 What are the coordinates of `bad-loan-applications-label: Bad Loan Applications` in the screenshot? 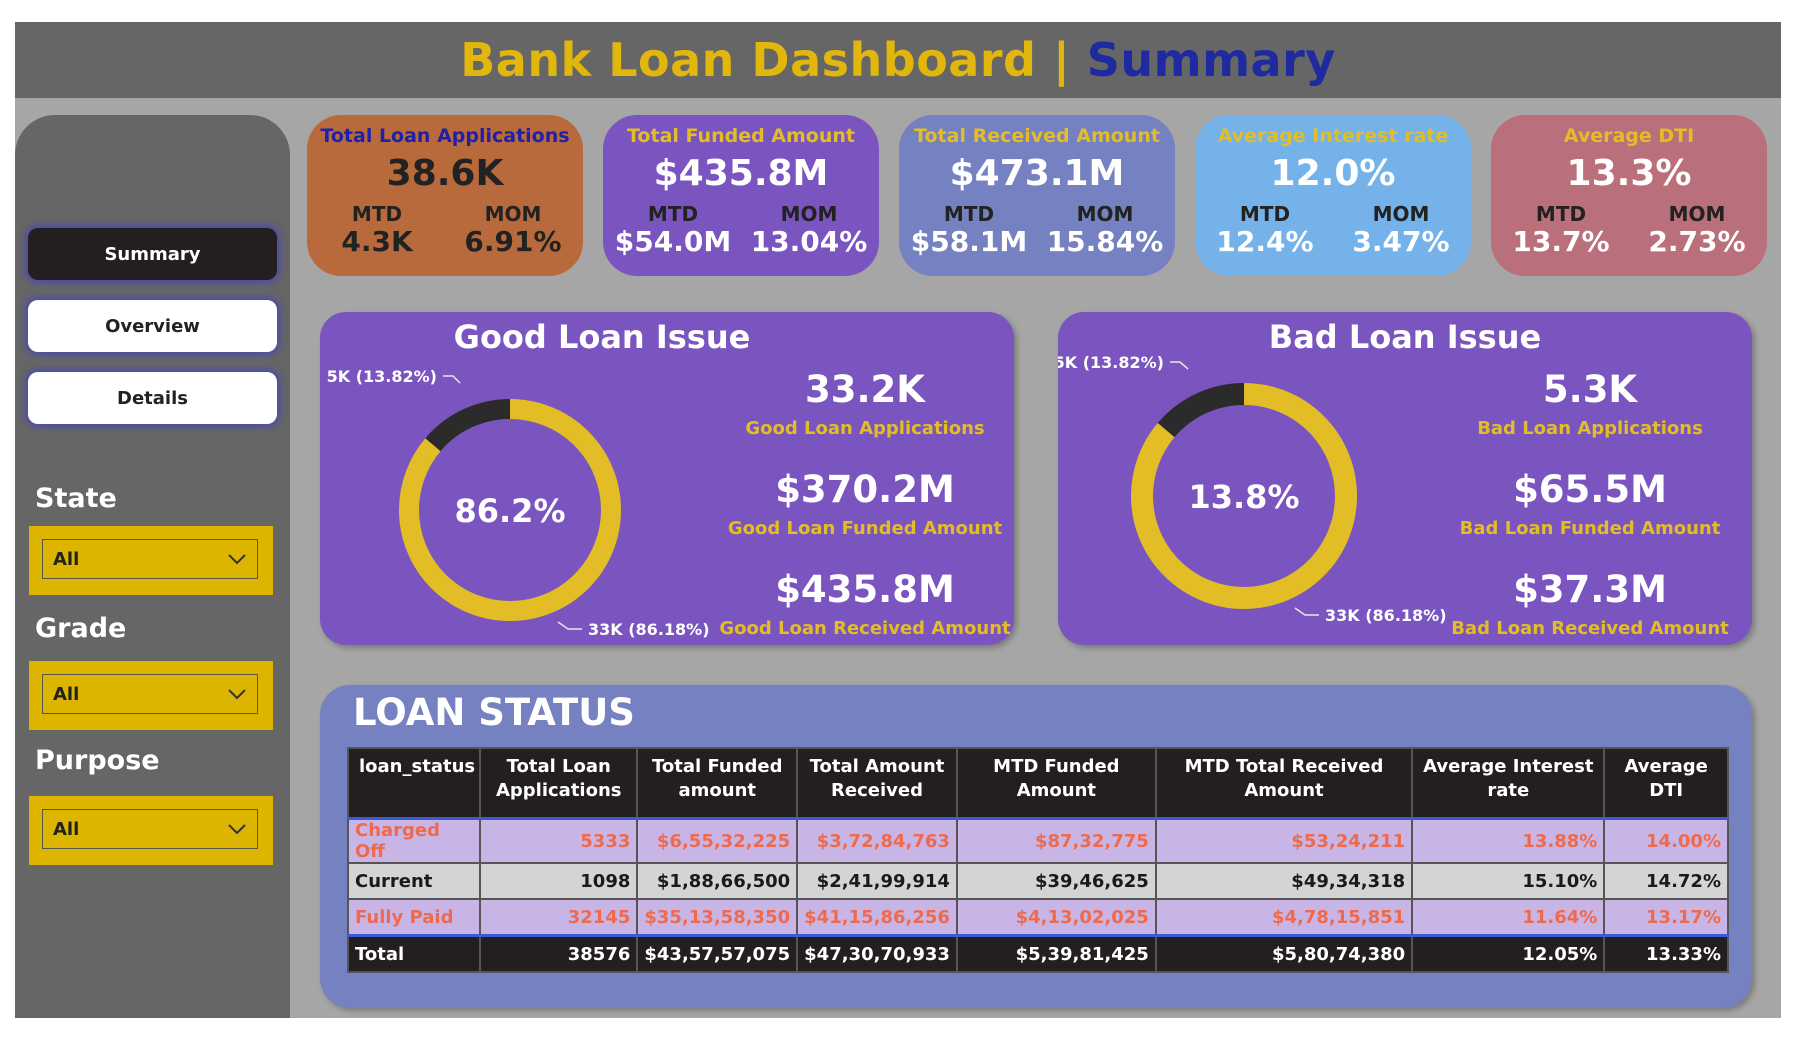 It's located at (1590, 428).